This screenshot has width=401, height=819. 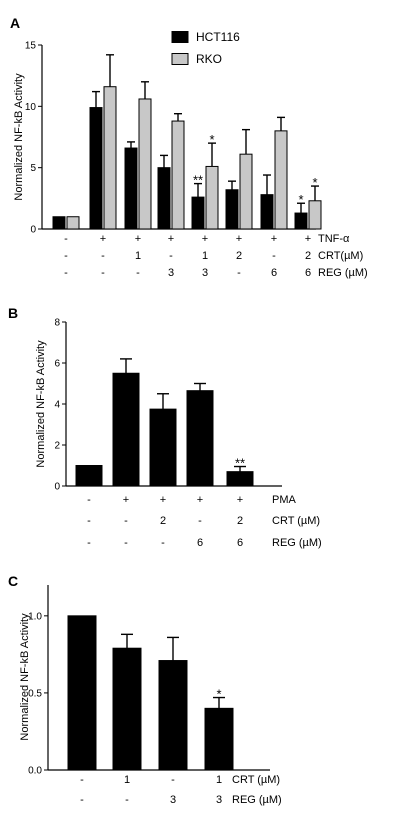 I want to click on y-tick-label: 4, so click(x=57, y=405).